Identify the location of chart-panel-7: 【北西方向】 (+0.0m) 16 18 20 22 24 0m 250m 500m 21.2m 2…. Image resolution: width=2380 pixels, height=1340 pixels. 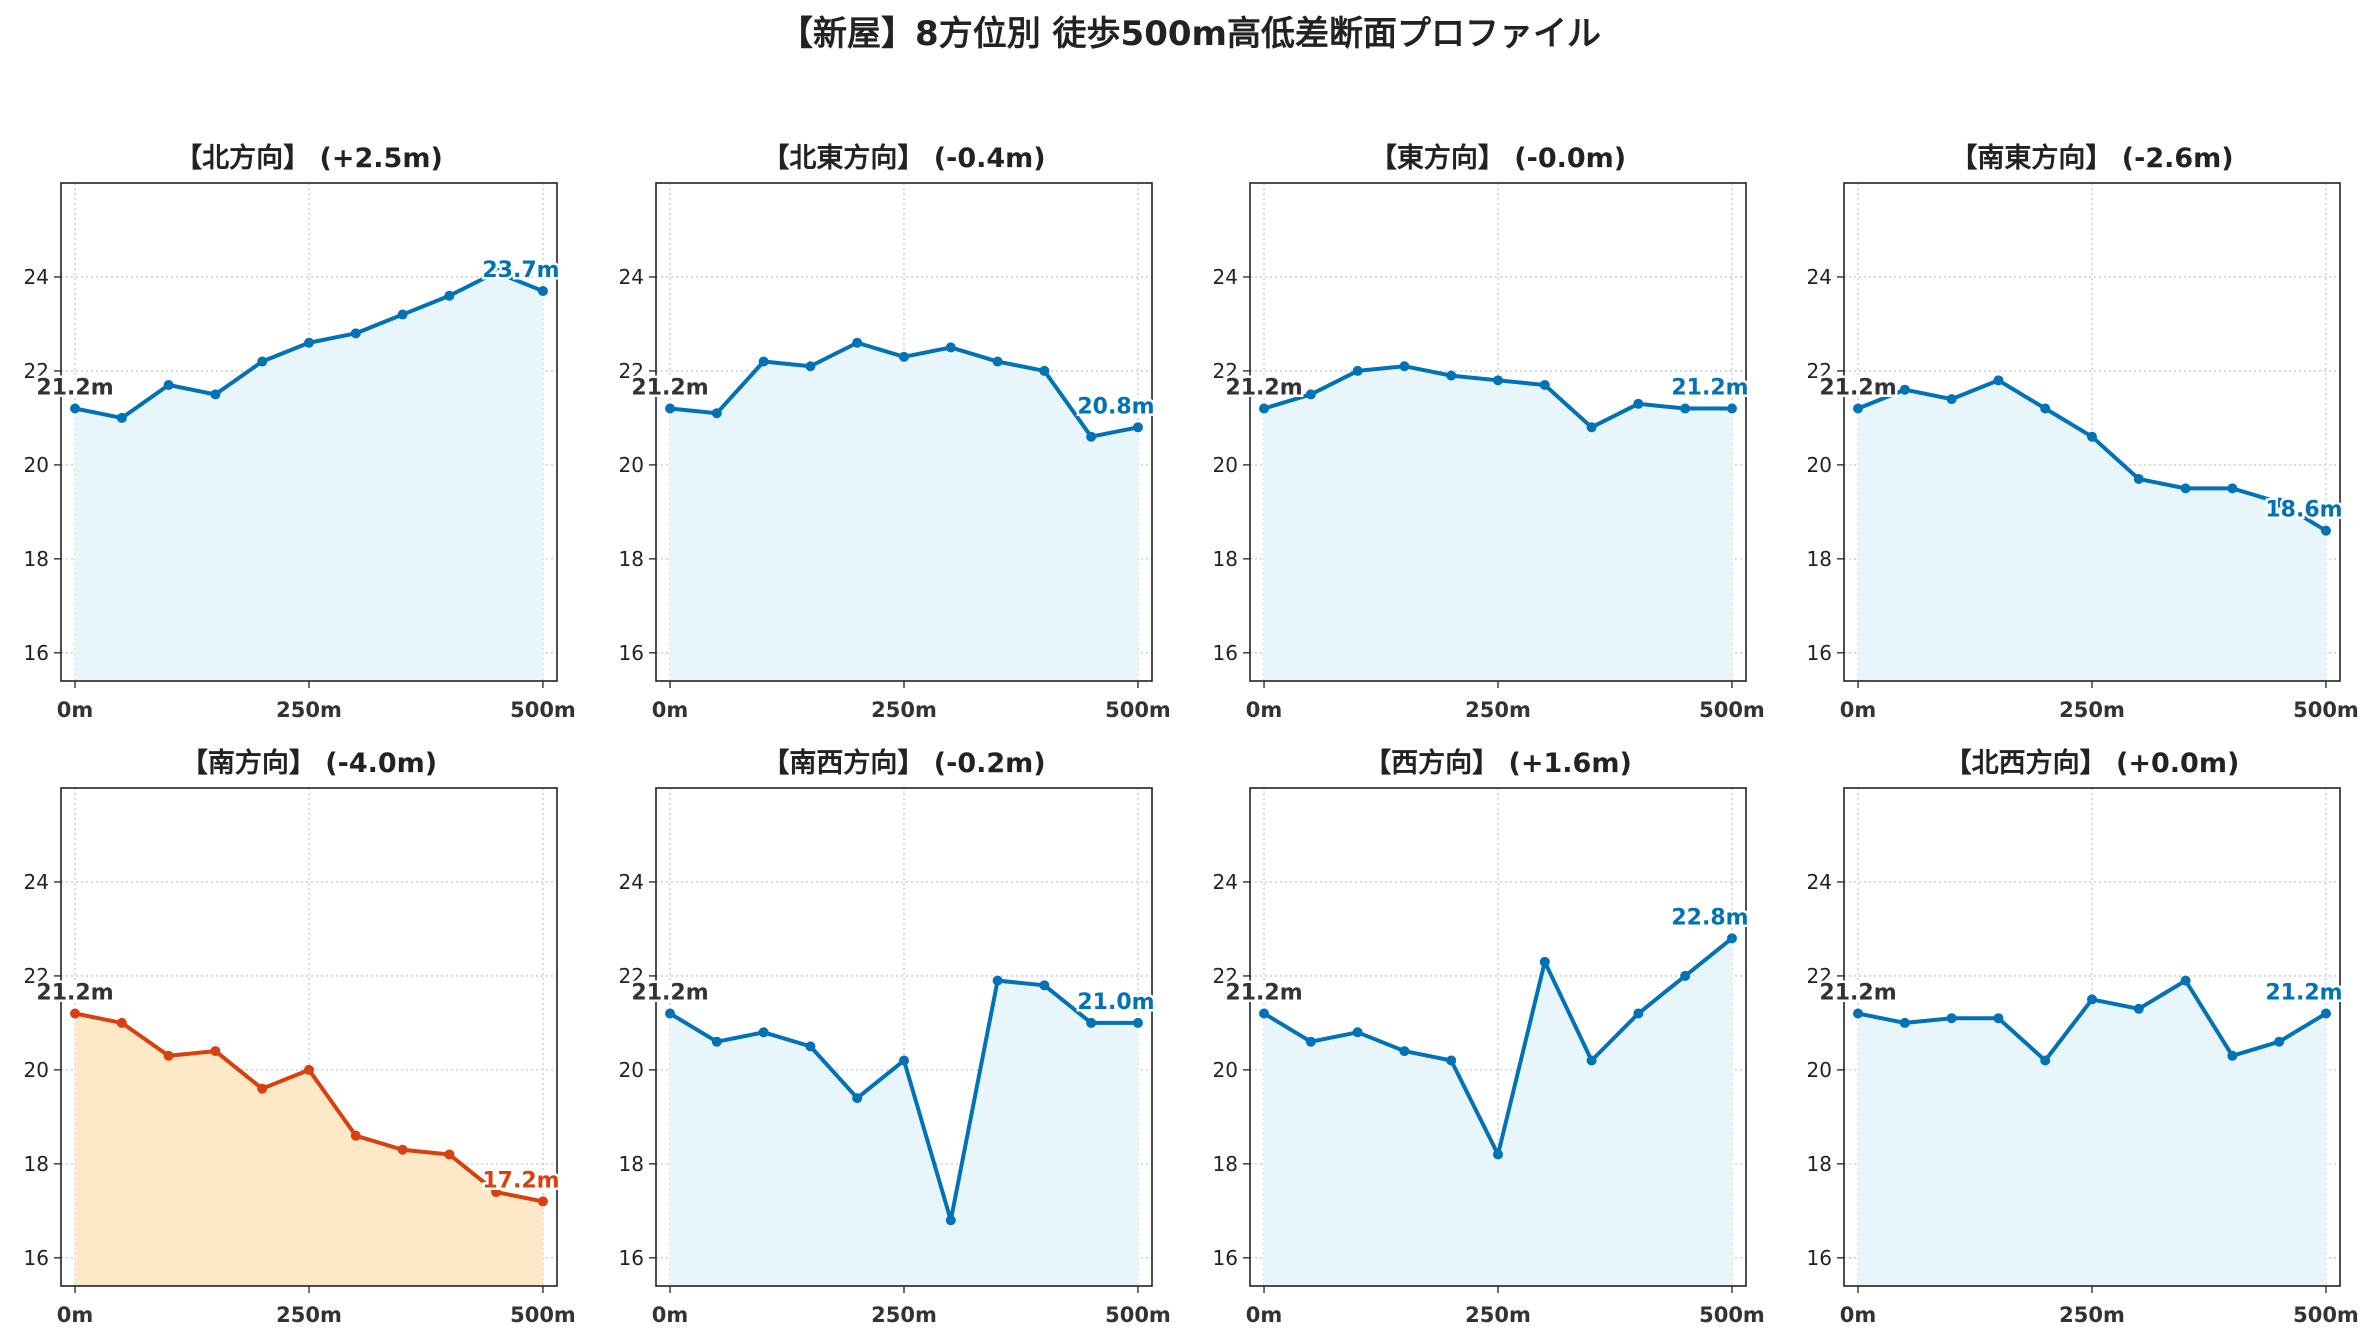
(2083, 1037).